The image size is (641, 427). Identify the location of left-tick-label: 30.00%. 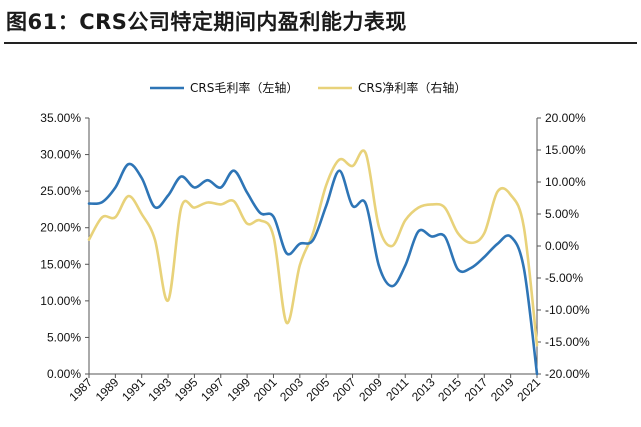
(60, 155).